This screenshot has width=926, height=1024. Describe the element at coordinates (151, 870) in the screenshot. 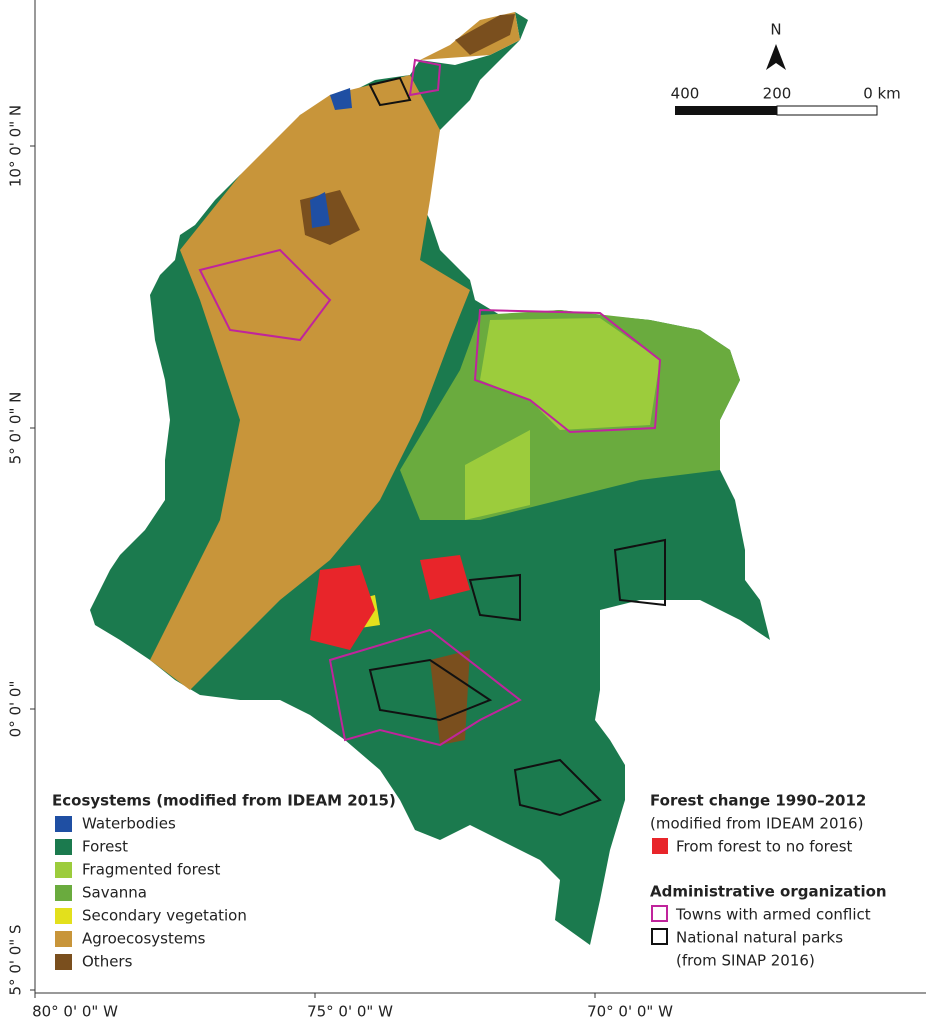

I see `legend-label: Fragmented forest` at that location.